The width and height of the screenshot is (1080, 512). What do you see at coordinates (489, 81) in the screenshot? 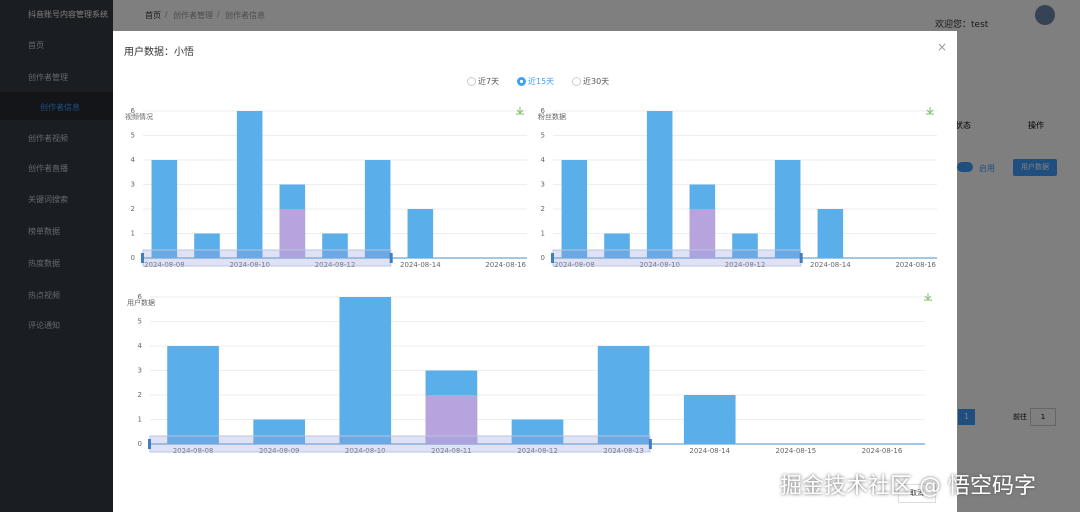
I see `radio-label: 近7天` at bounding box center [489, 81].